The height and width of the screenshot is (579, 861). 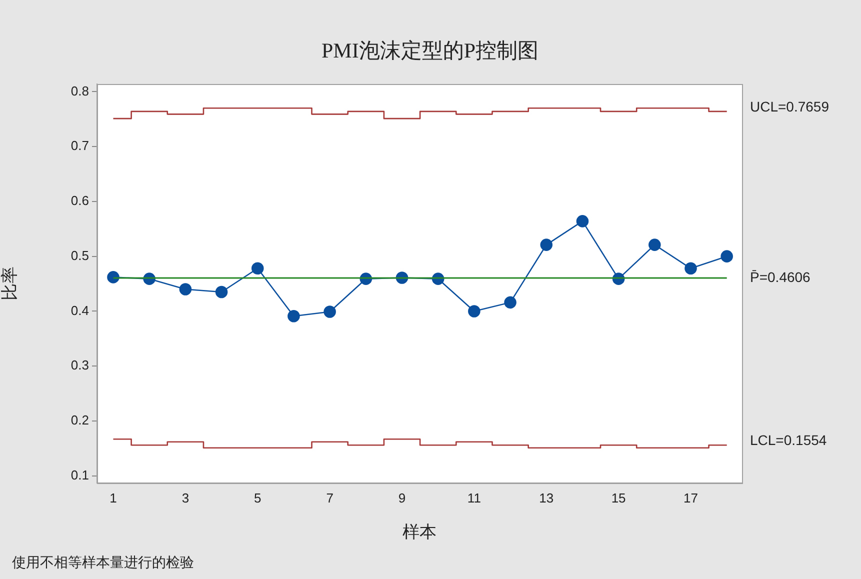 I want to click on y-tick-label: 0.1, so click(x=79, y=474).